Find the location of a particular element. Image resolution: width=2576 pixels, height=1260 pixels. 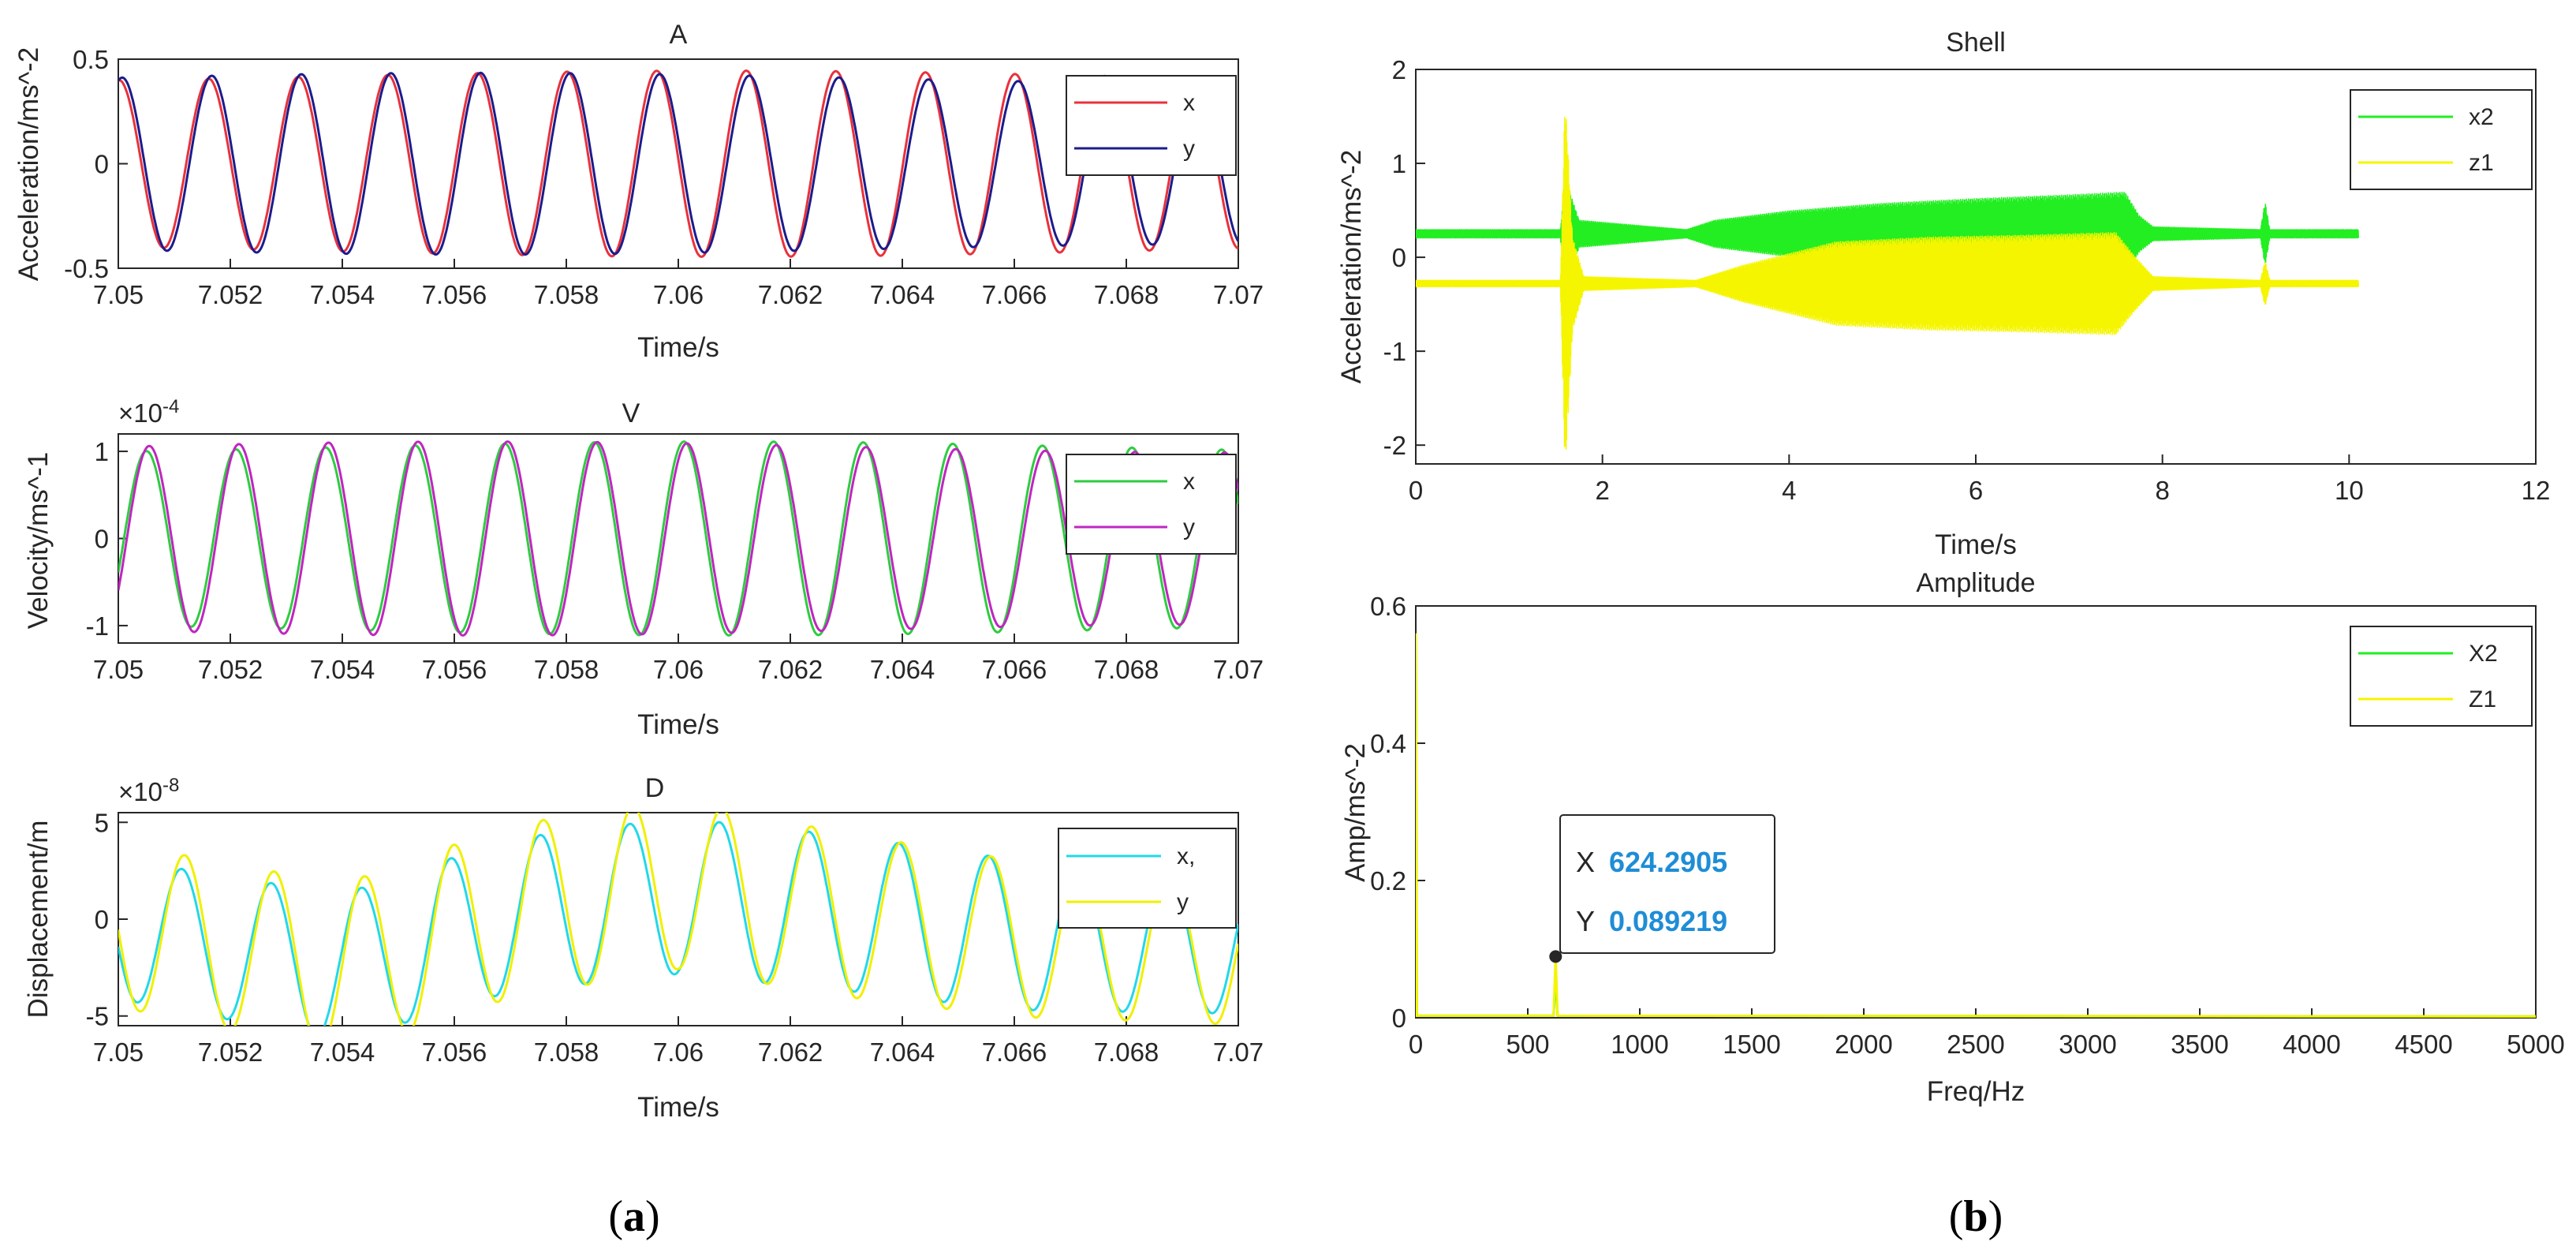

lines-Amplitude is located at coordinates (1976, 825).